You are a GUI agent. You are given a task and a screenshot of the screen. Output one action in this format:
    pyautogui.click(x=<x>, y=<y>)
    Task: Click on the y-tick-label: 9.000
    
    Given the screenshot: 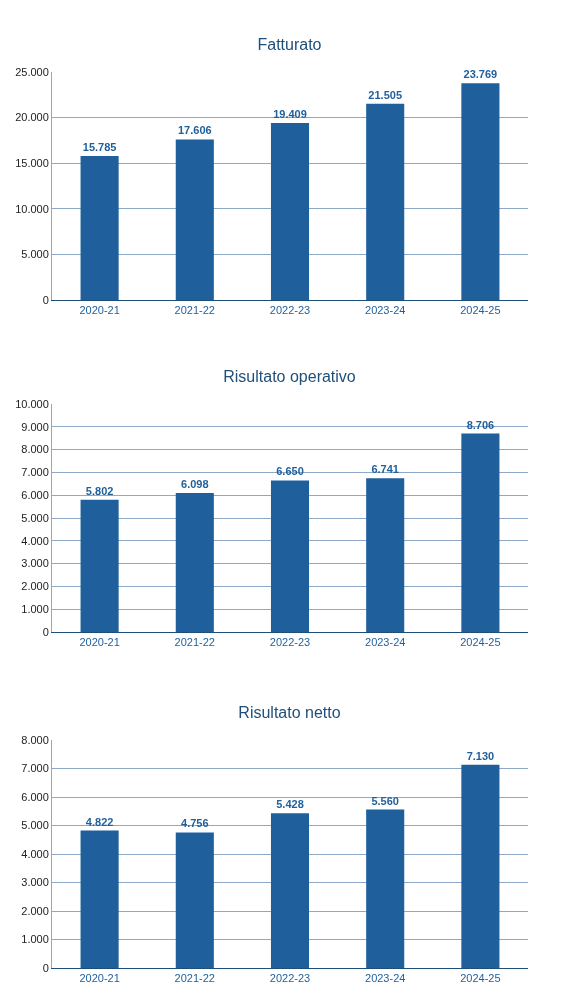 What is the action you would take?
    pyautogui.click(x=35, y=426)
    